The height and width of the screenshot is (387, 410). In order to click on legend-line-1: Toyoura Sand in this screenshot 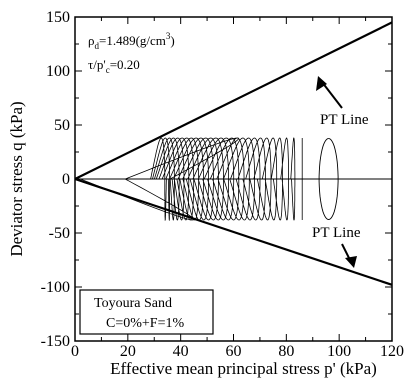, I will do `click(133, 303)`.